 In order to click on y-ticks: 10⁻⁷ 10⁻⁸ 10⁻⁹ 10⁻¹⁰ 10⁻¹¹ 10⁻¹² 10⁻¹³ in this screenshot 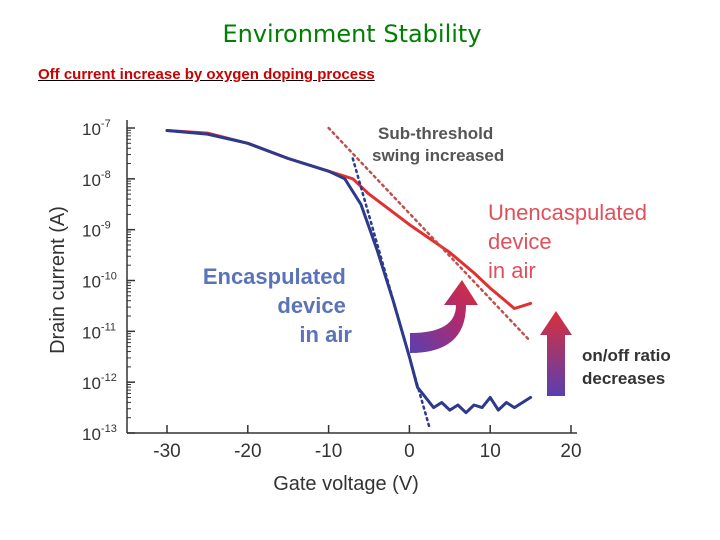, I will do `click(108, 281)`.